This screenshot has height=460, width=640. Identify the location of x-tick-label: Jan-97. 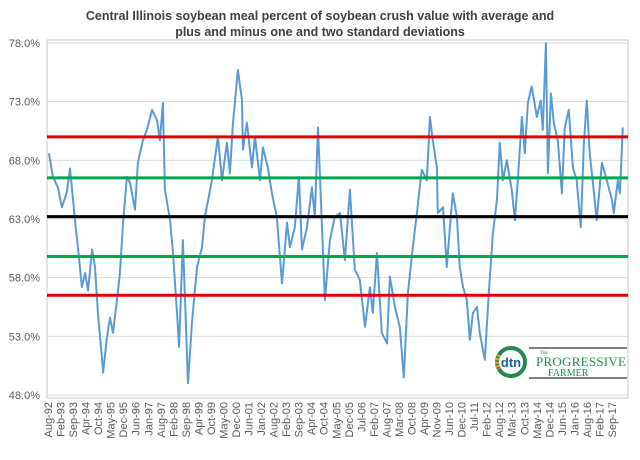
(149, 419).